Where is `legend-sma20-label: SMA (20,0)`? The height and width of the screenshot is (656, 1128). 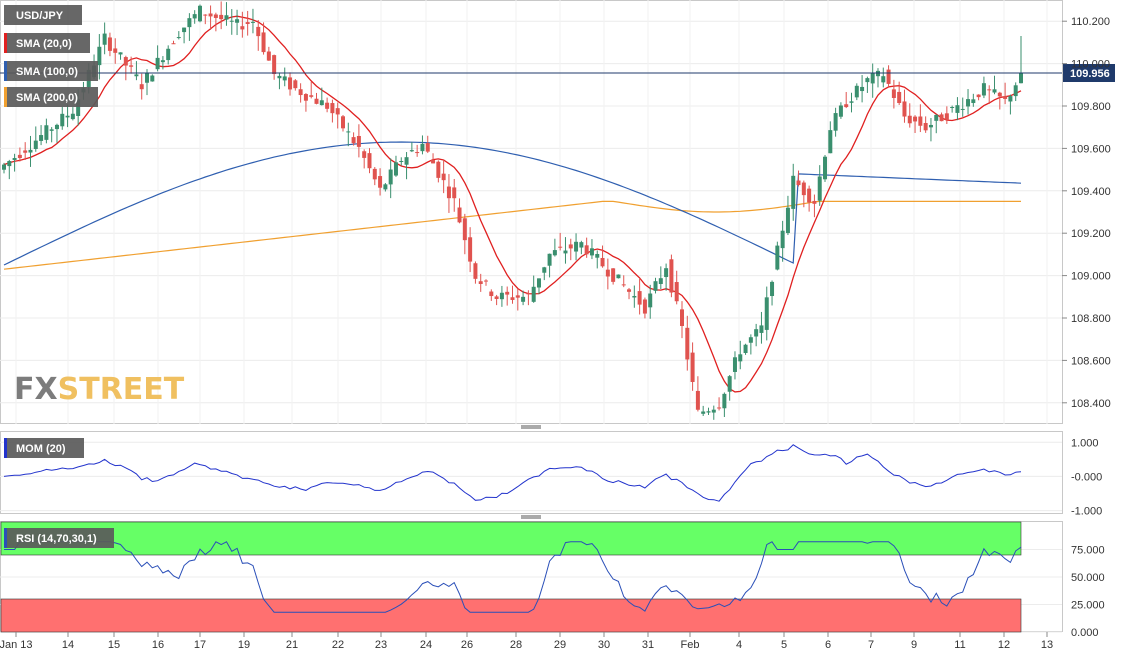 legend-sma20-label: SMA (20,0) is located at coordinates (44, 44).